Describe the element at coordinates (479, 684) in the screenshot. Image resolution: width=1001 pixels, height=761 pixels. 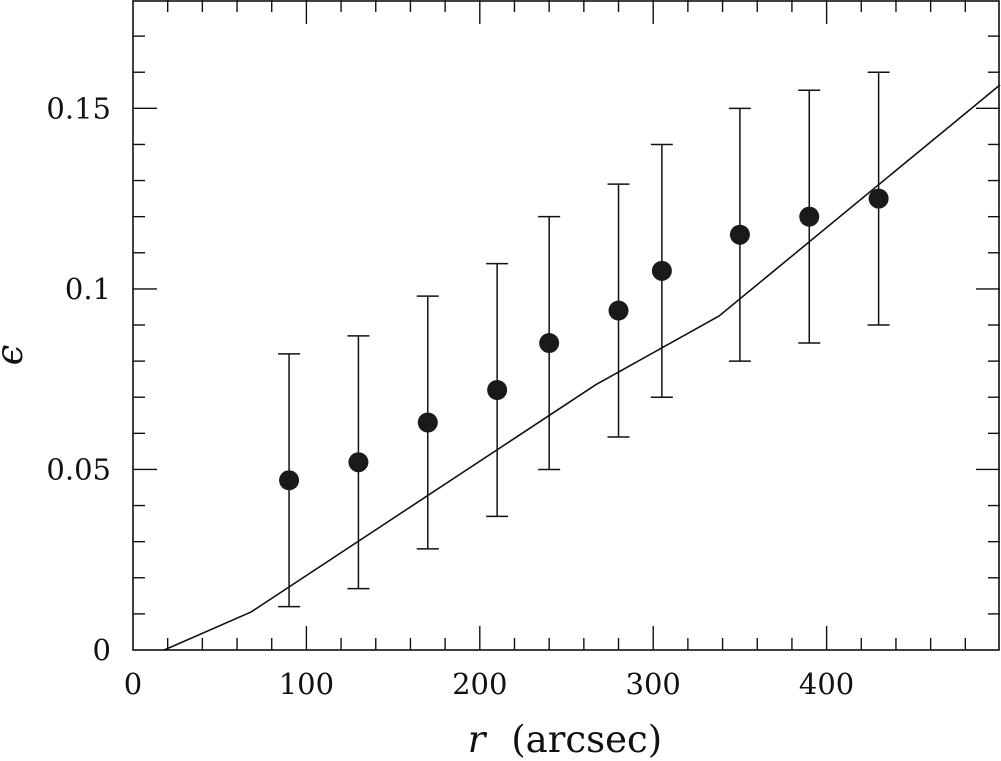
I see `x-tick-label: 200` at that location.